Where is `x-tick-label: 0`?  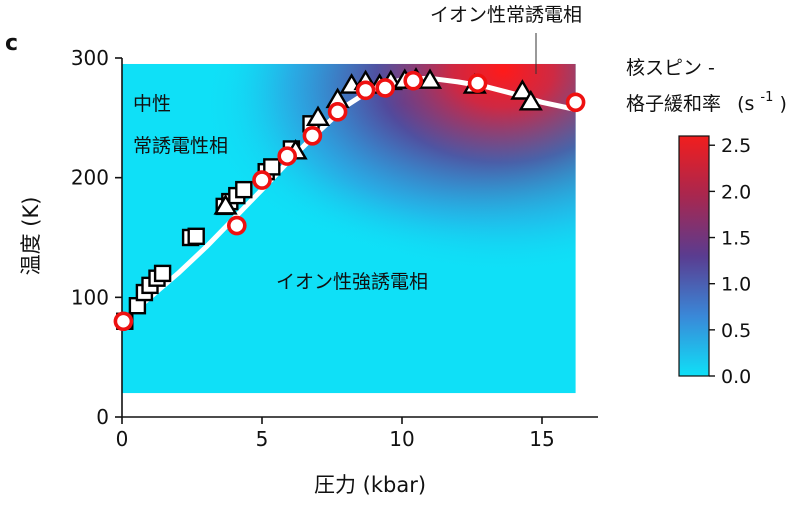
x-tick-label: 0 is located at coordinates (122, 439).